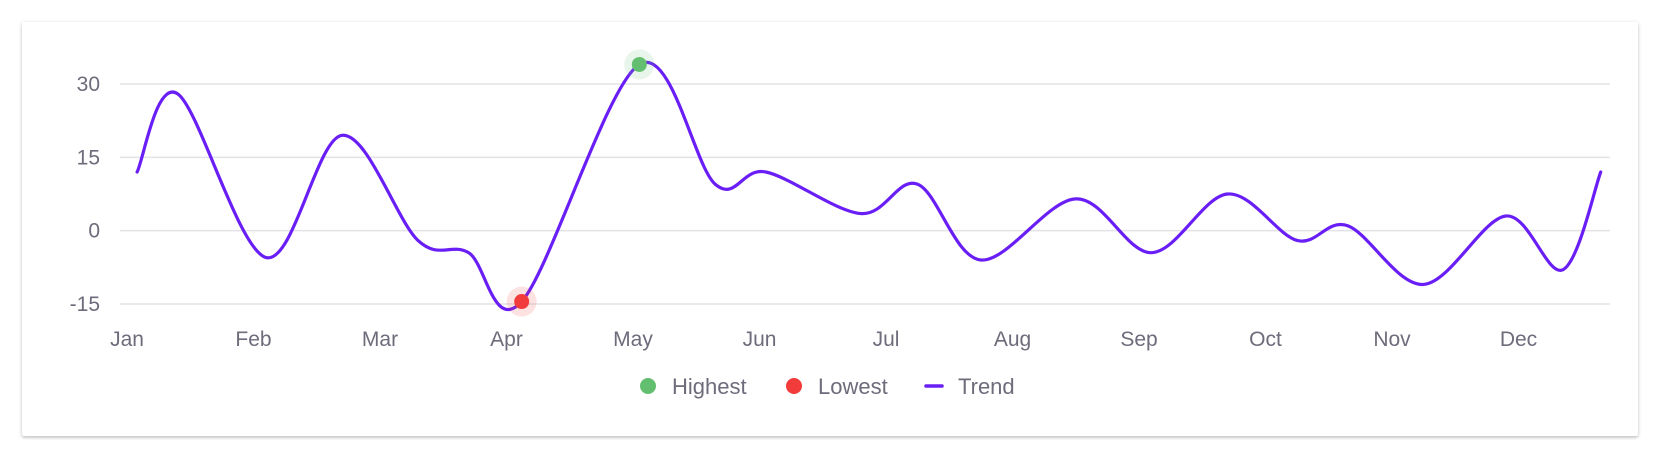 The height and width of the screenshot is (462, 1660). What do you see at coordinates (794, 386) in the screenshot?
I see `legend-swatch-lowest` at bounding box center [794, 386].